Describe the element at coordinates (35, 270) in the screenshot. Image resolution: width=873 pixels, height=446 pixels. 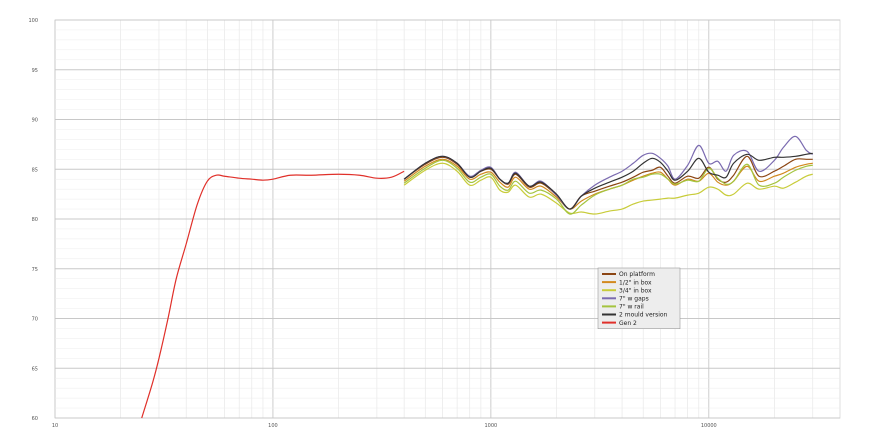
I see `y-tick-label: 75` at that location.